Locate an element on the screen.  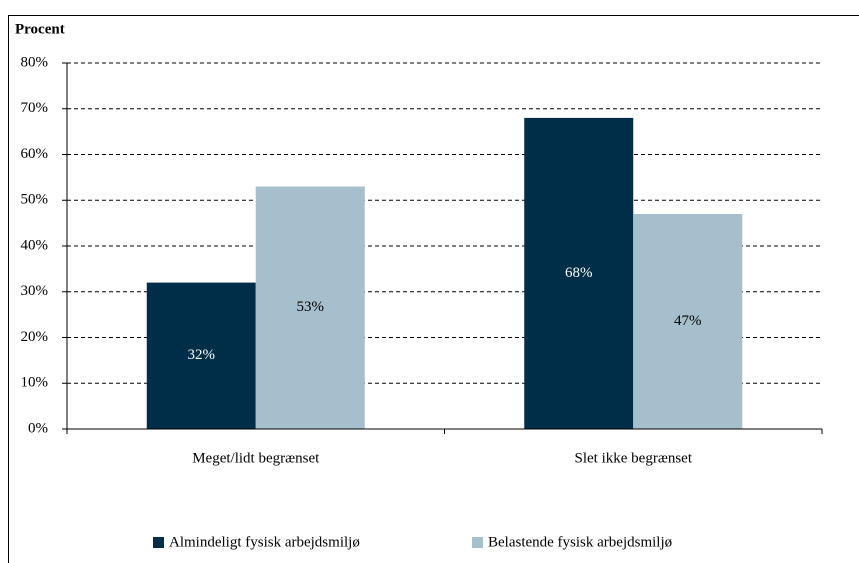
y-tick-label: 0% is located at coordinates (38, 428).